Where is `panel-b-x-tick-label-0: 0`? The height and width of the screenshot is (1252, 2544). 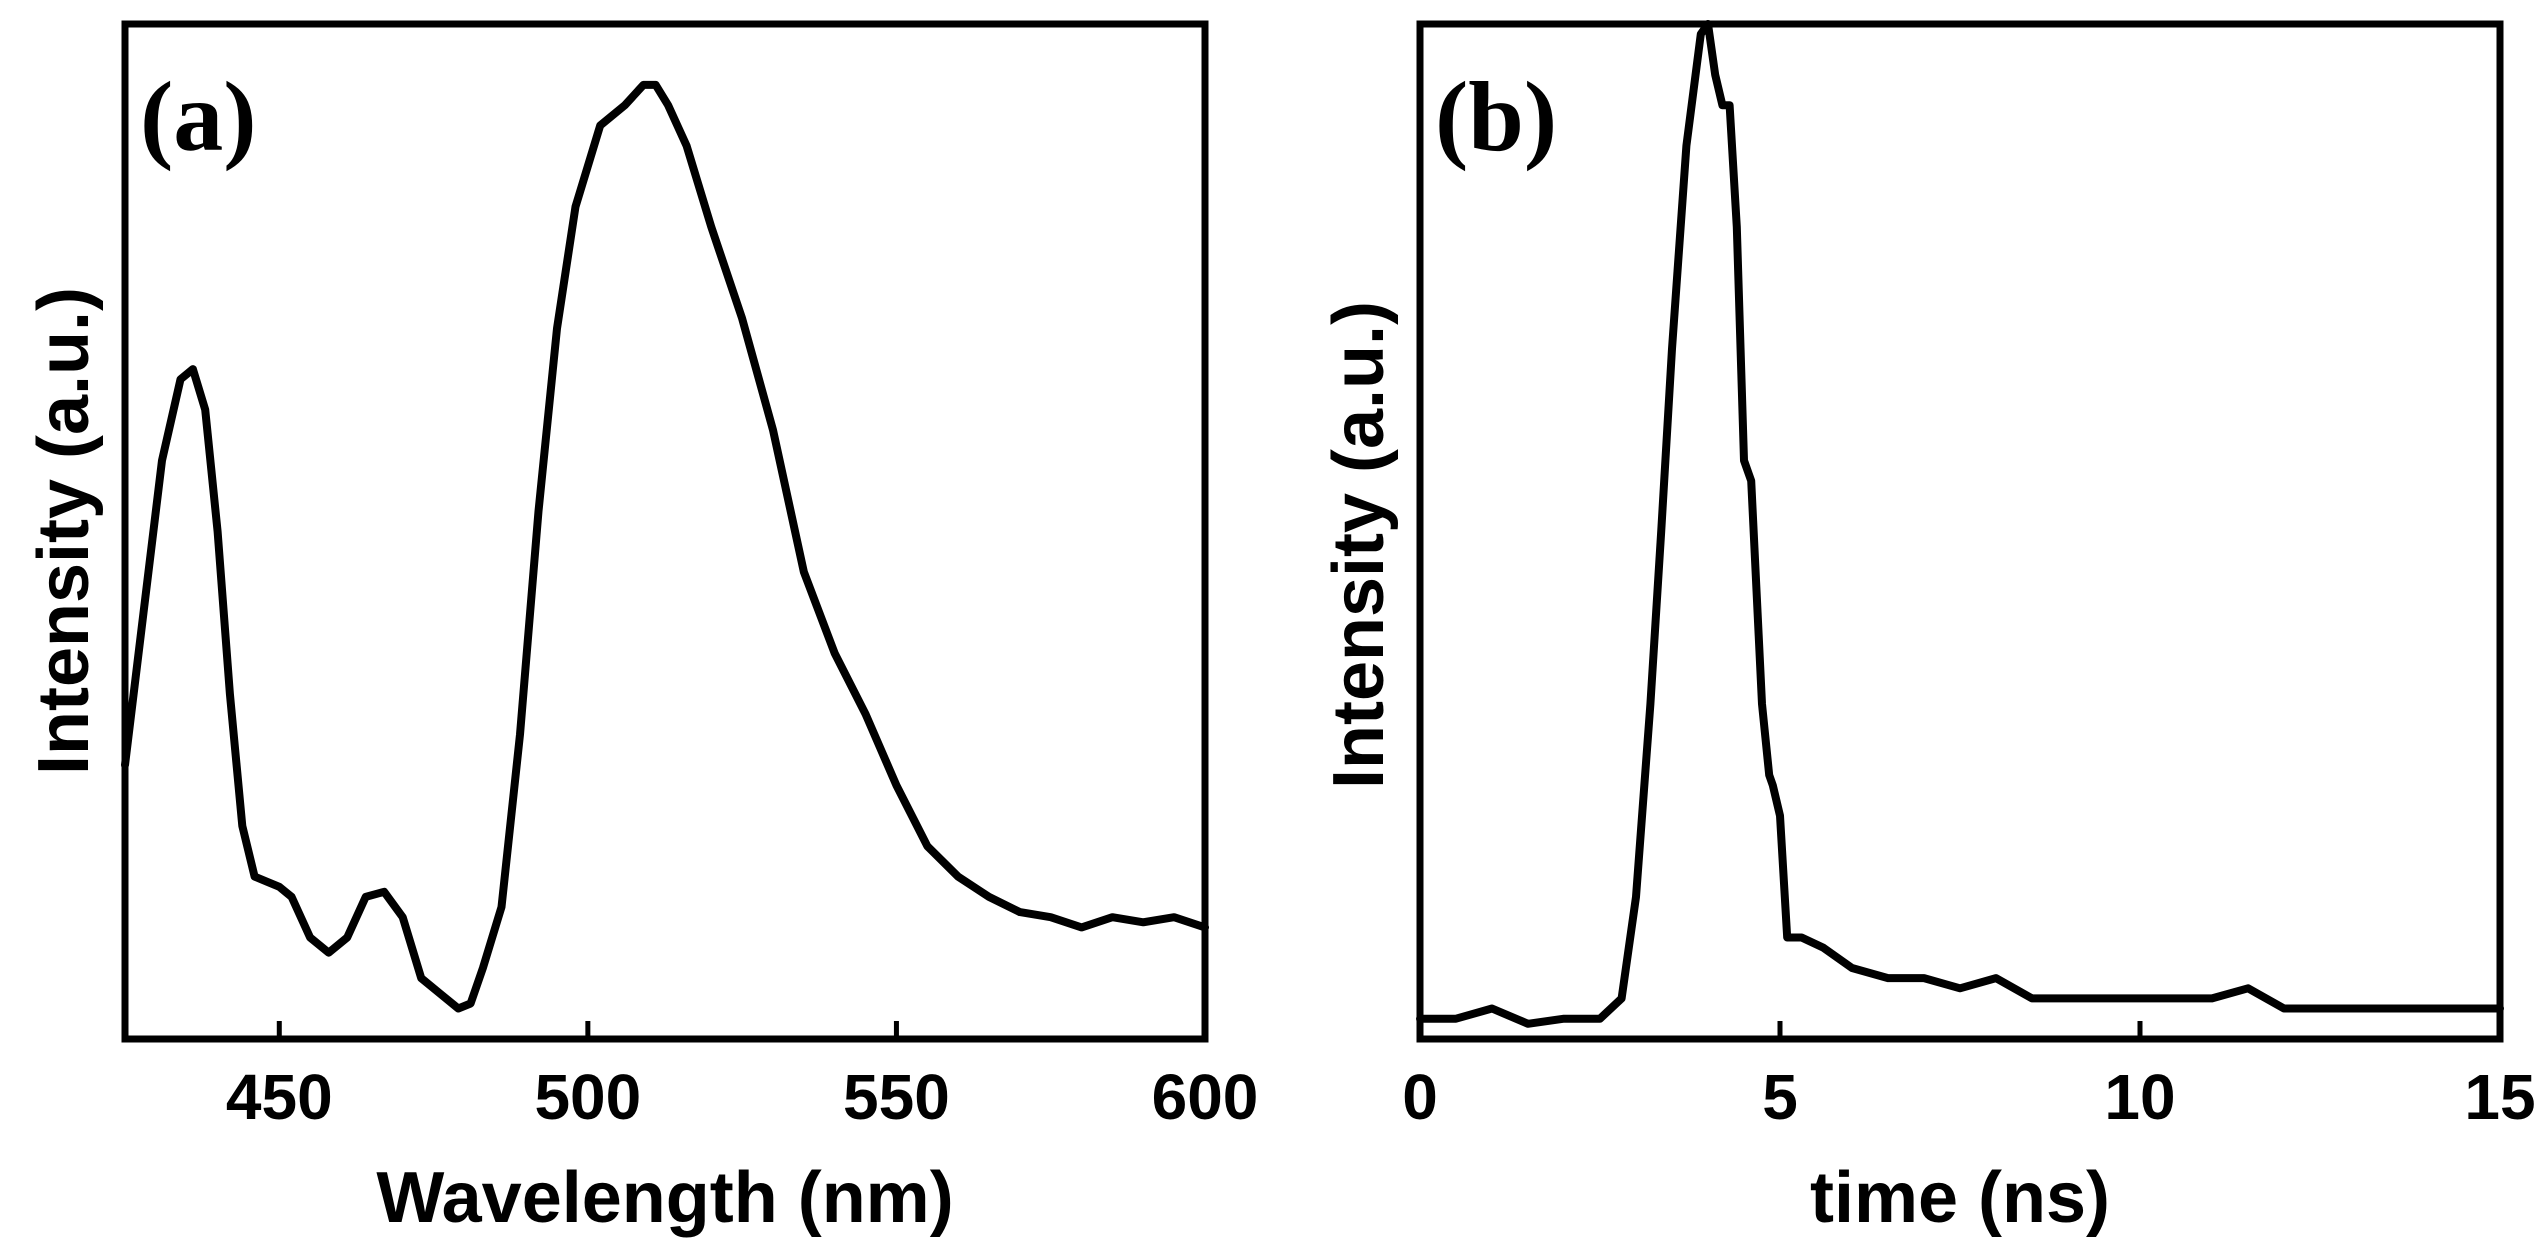
panel-b-x-tick-label-0: 0 is located at coordinates (1420, 1097).